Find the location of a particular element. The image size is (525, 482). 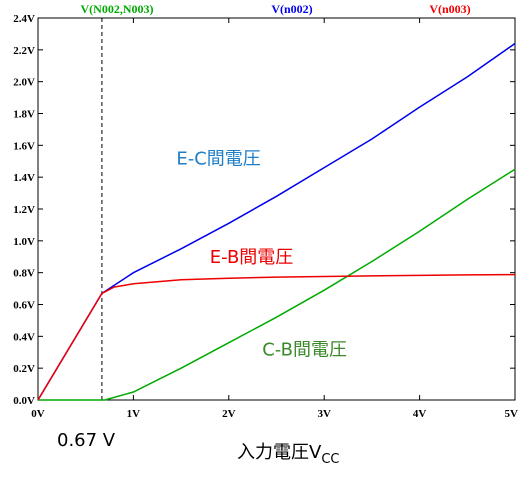

marker-label: 0.67 V is located at coordinates (86, 440).